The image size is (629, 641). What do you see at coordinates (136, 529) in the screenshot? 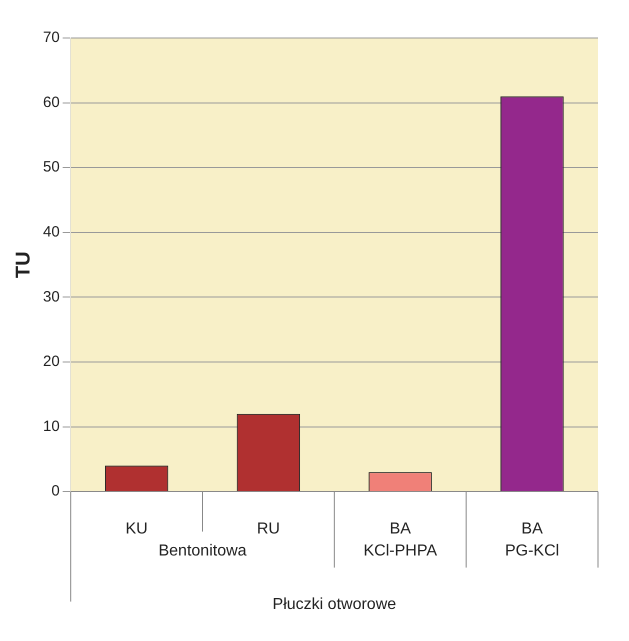
I see `x-tick-label: KU` at bounding box center [136, 529].